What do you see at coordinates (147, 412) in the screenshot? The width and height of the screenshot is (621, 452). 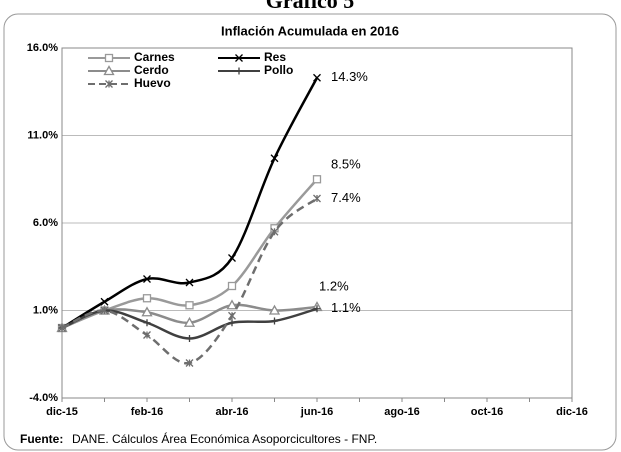 I see `x-tick-label: feb-16` at bounding box center [147, 412].